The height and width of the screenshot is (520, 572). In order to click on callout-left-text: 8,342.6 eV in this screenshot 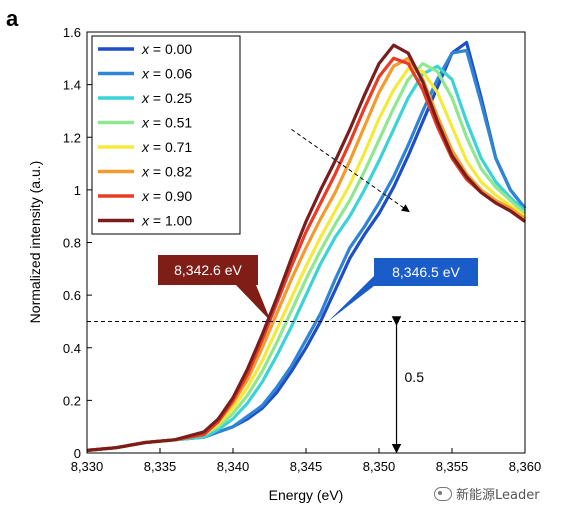, I will do `click(208, 270)`.